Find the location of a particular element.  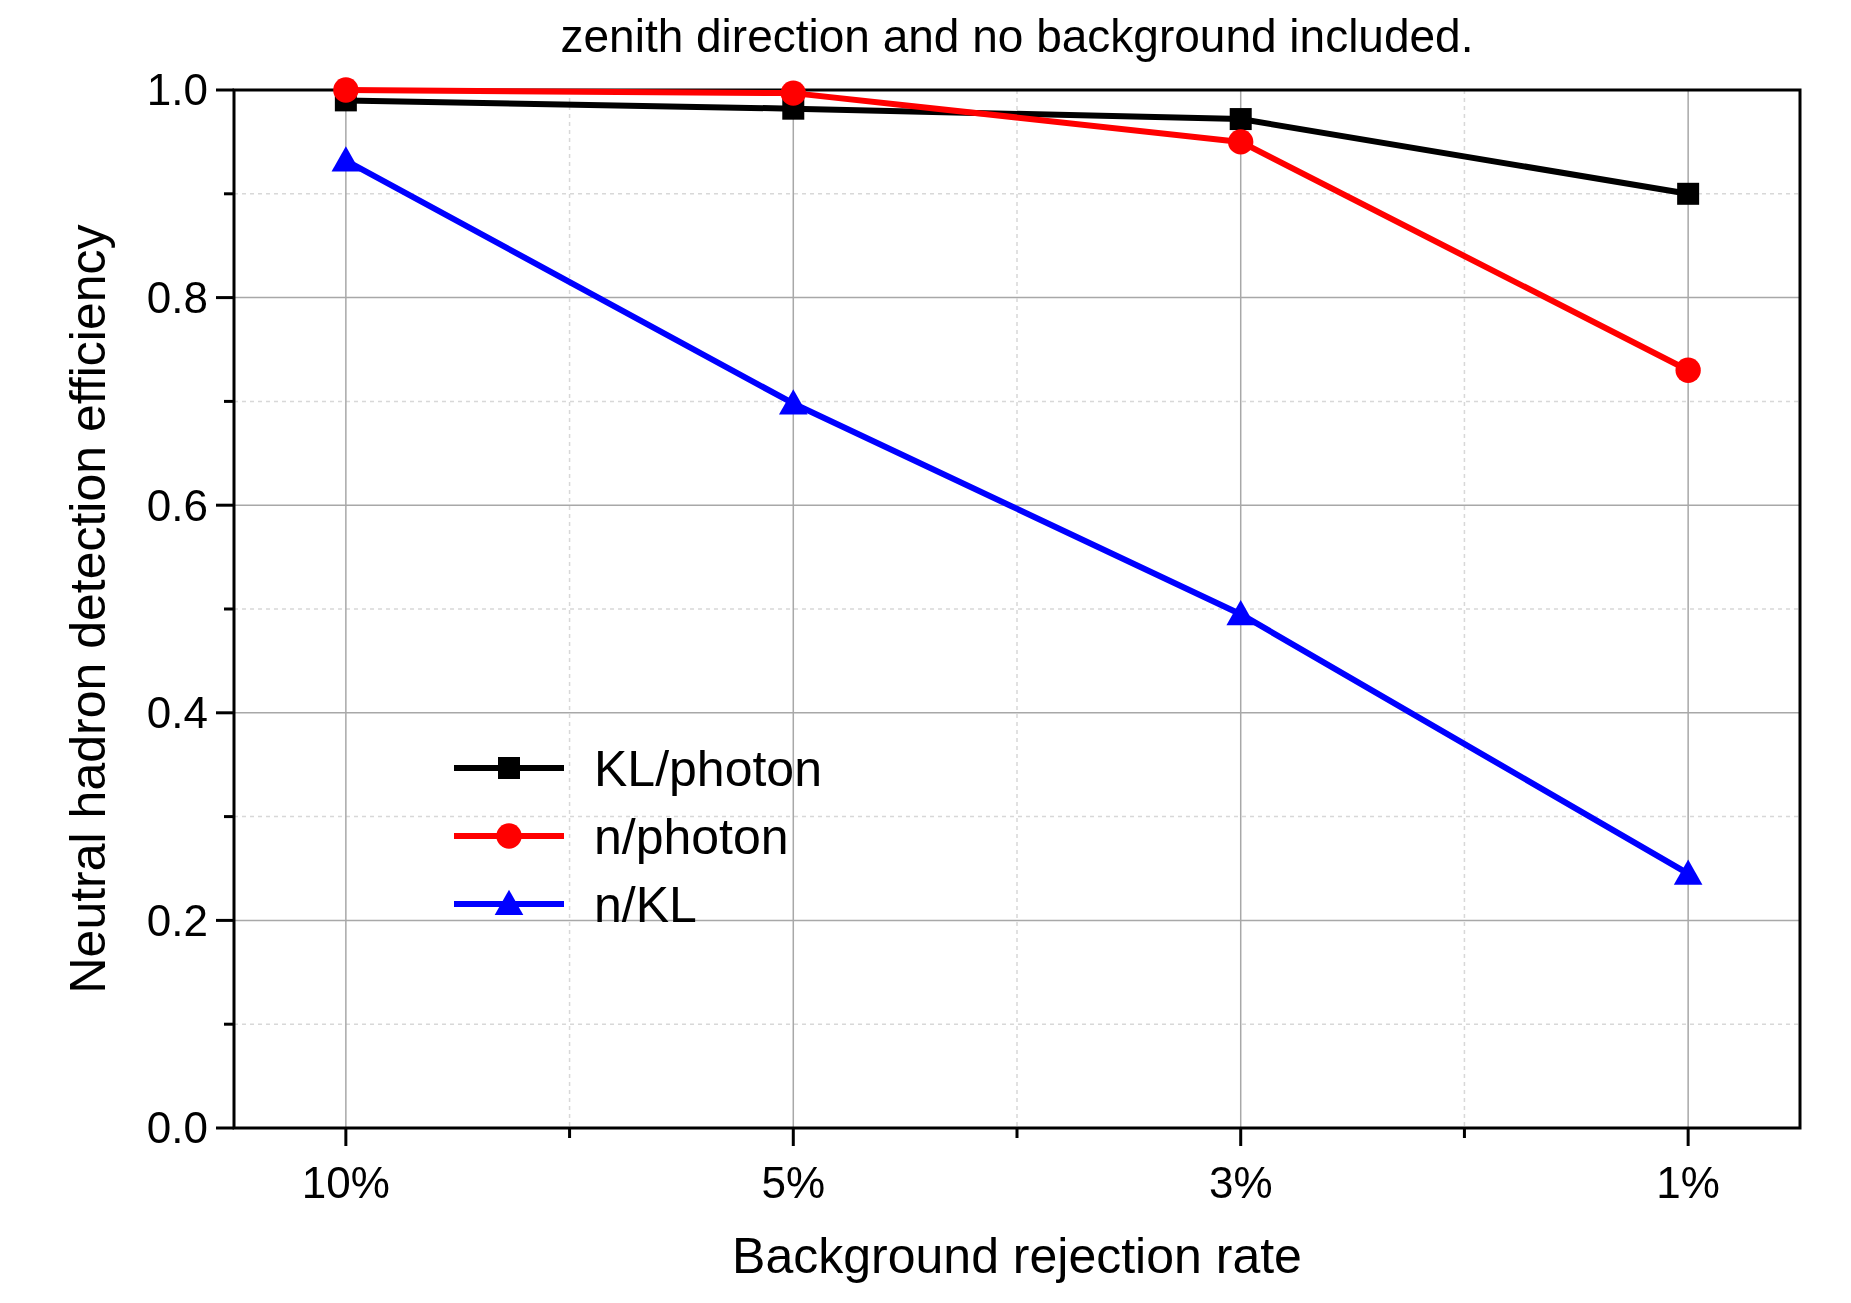

legend-label: KL/photon is located at coordinates (708, 768).